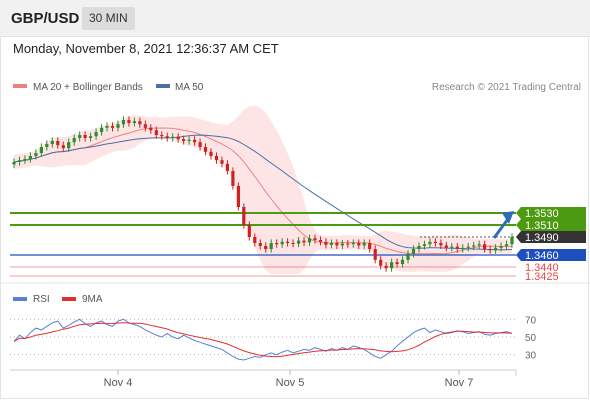 Image resolution: width=590 pixels, height=400 pixels. I want to click on x-axis: Nov 4 Nov 5 Nov 7, so click(263, 379).